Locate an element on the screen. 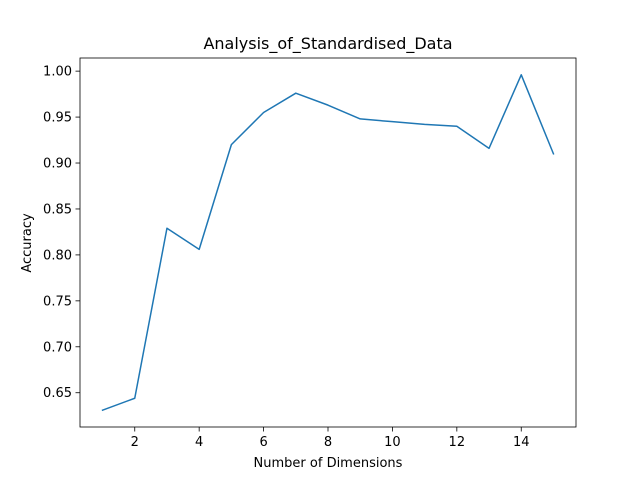 The width and height of the screenshot is (640, 480). y-tick-label: 0.90 is located at coordinates (57, 164).